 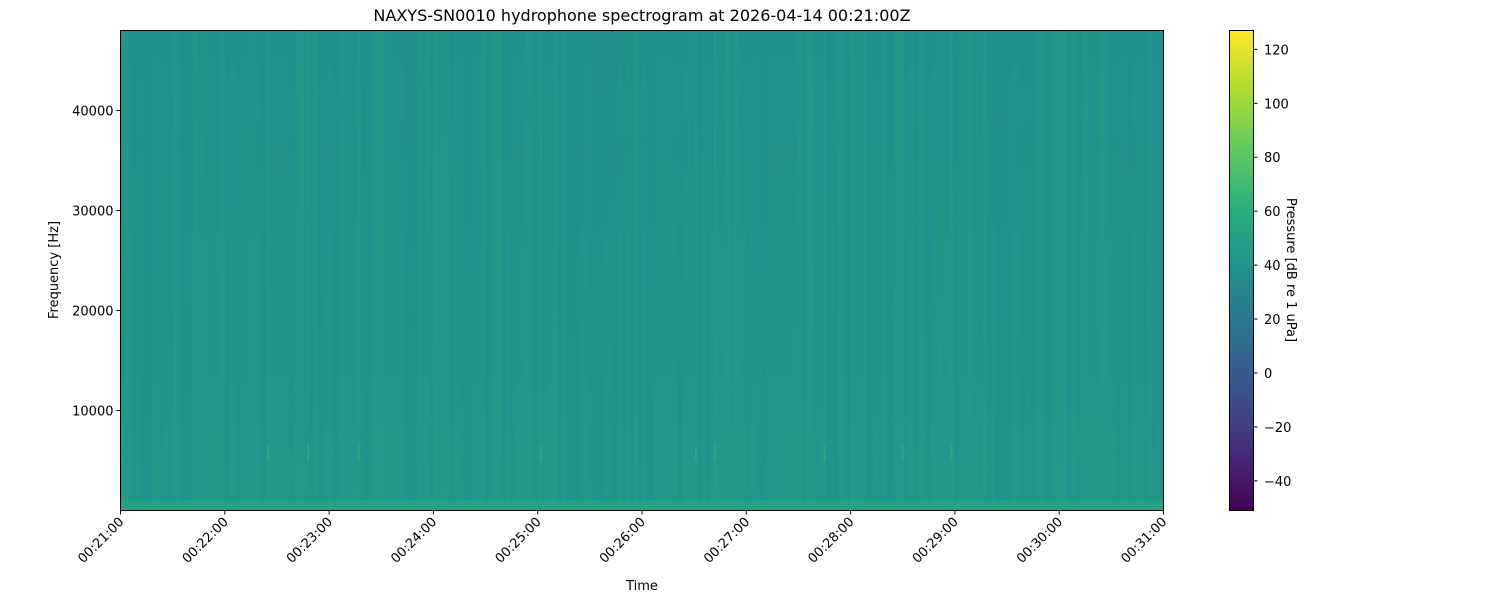 What do you see at coordinates (1268, 374) in the screenshot?
I see `colorbar-tick-label: 0` at bounding box center [1268, 374].